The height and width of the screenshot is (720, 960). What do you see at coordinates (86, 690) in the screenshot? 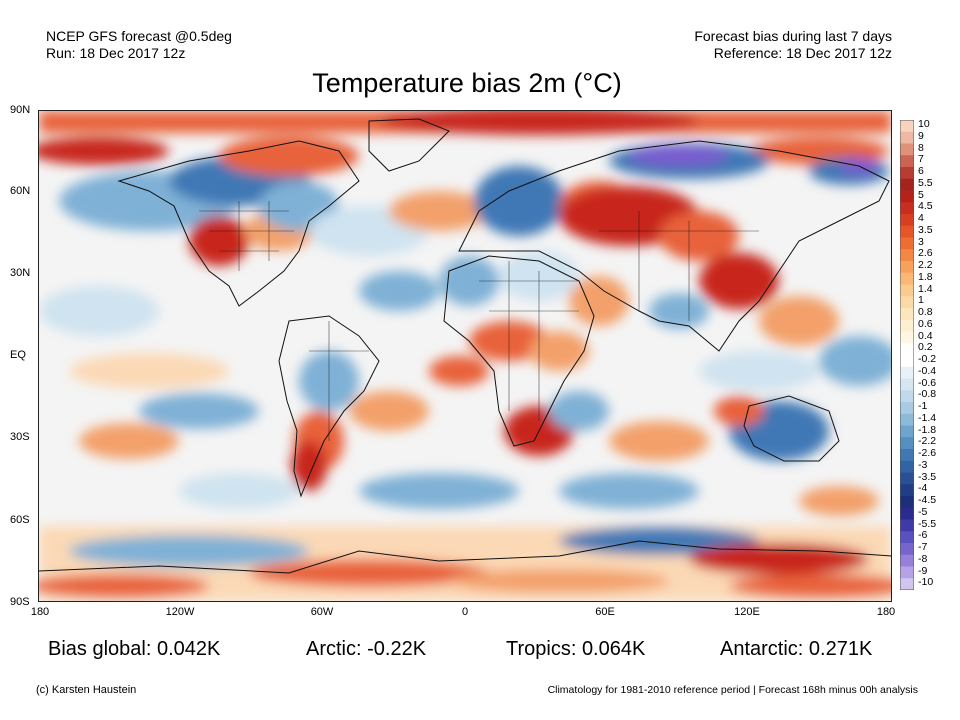
I see `credit: (c) Karsten Haustein` at bounding box center [86, 690].